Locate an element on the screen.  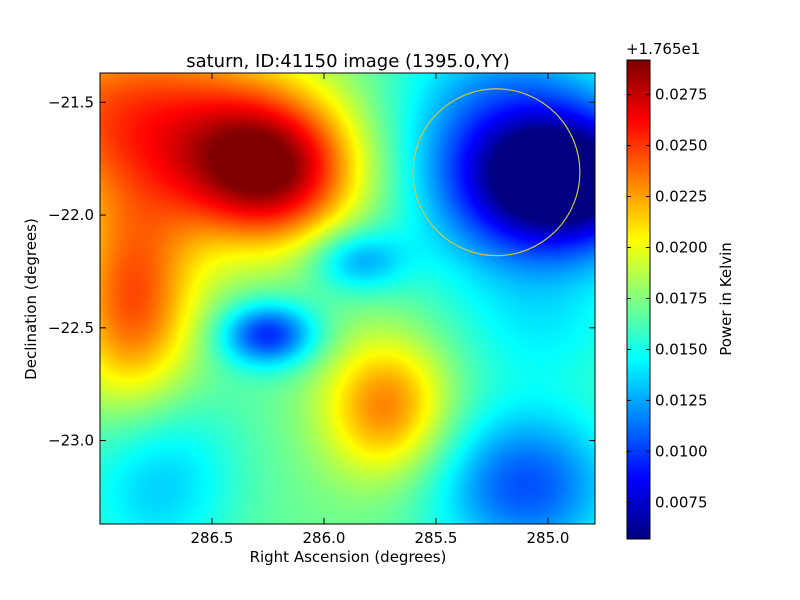
y-axis-label: Declination (degrees) is located at coordinates (31, 299).